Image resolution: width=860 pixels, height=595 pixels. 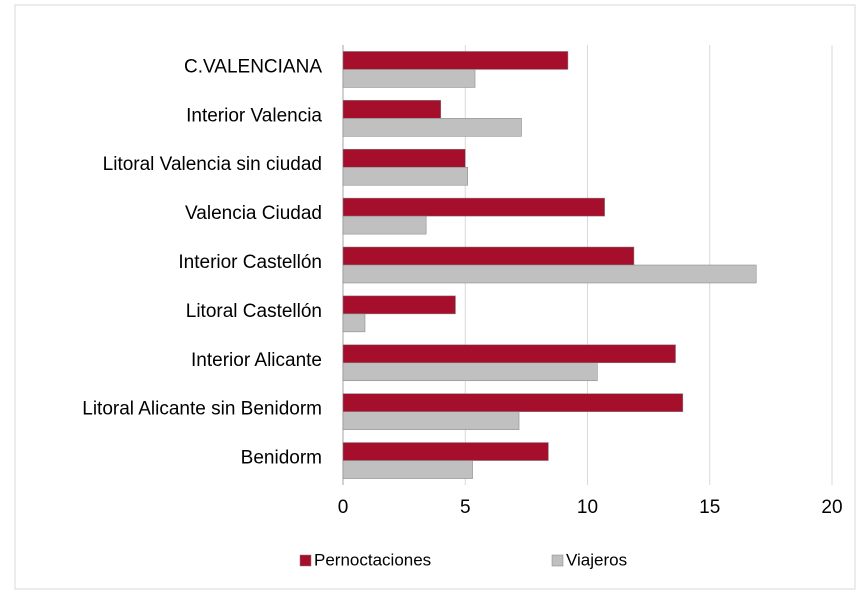 What do you see at coordinates (596, 559) in the screenshot?
I see `legend-label: Viajeros` at bounding box center [596, 559].